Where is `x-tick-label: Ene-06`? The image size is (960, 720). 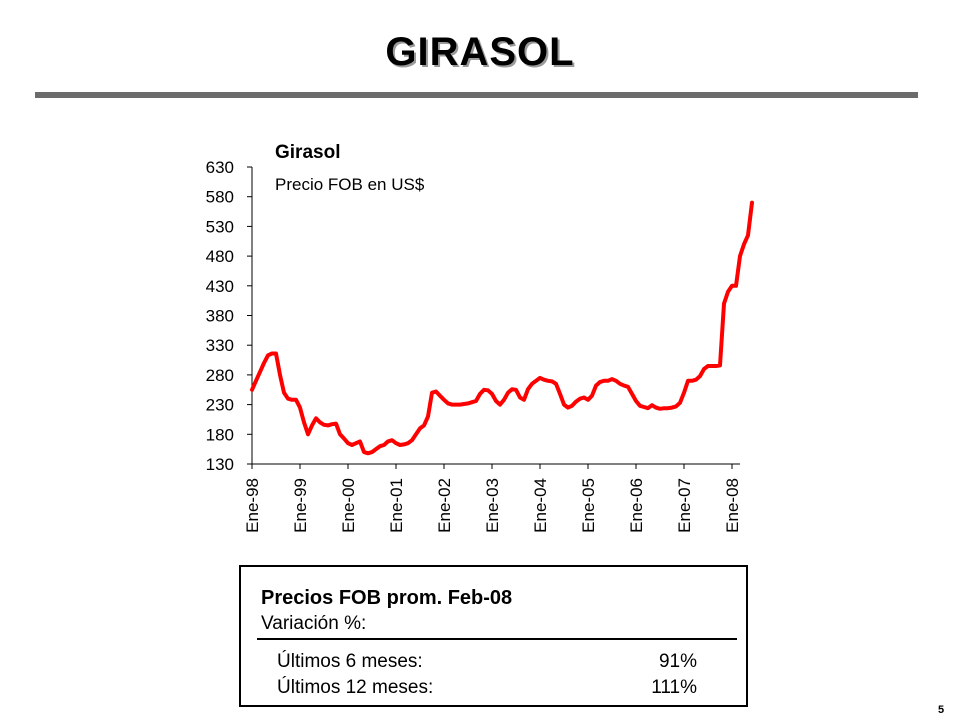 x-tick-label: Ene-06 is located at coordinates (636, 505).